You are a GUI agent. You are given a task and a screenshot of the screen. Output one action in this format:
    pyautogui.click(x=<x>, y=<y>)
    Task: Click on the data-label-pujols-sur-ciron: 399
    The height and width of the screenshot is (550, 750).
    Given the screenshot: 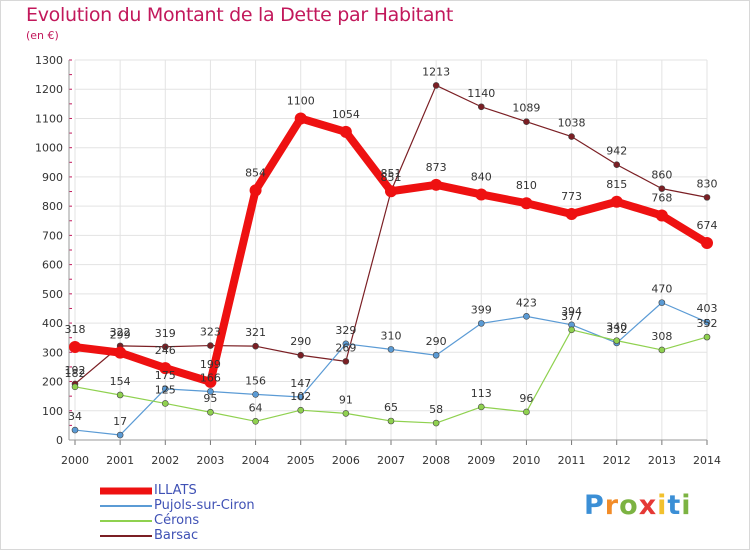 What is the action you would take?
    pyautogui.click(x=481, y=309)
    